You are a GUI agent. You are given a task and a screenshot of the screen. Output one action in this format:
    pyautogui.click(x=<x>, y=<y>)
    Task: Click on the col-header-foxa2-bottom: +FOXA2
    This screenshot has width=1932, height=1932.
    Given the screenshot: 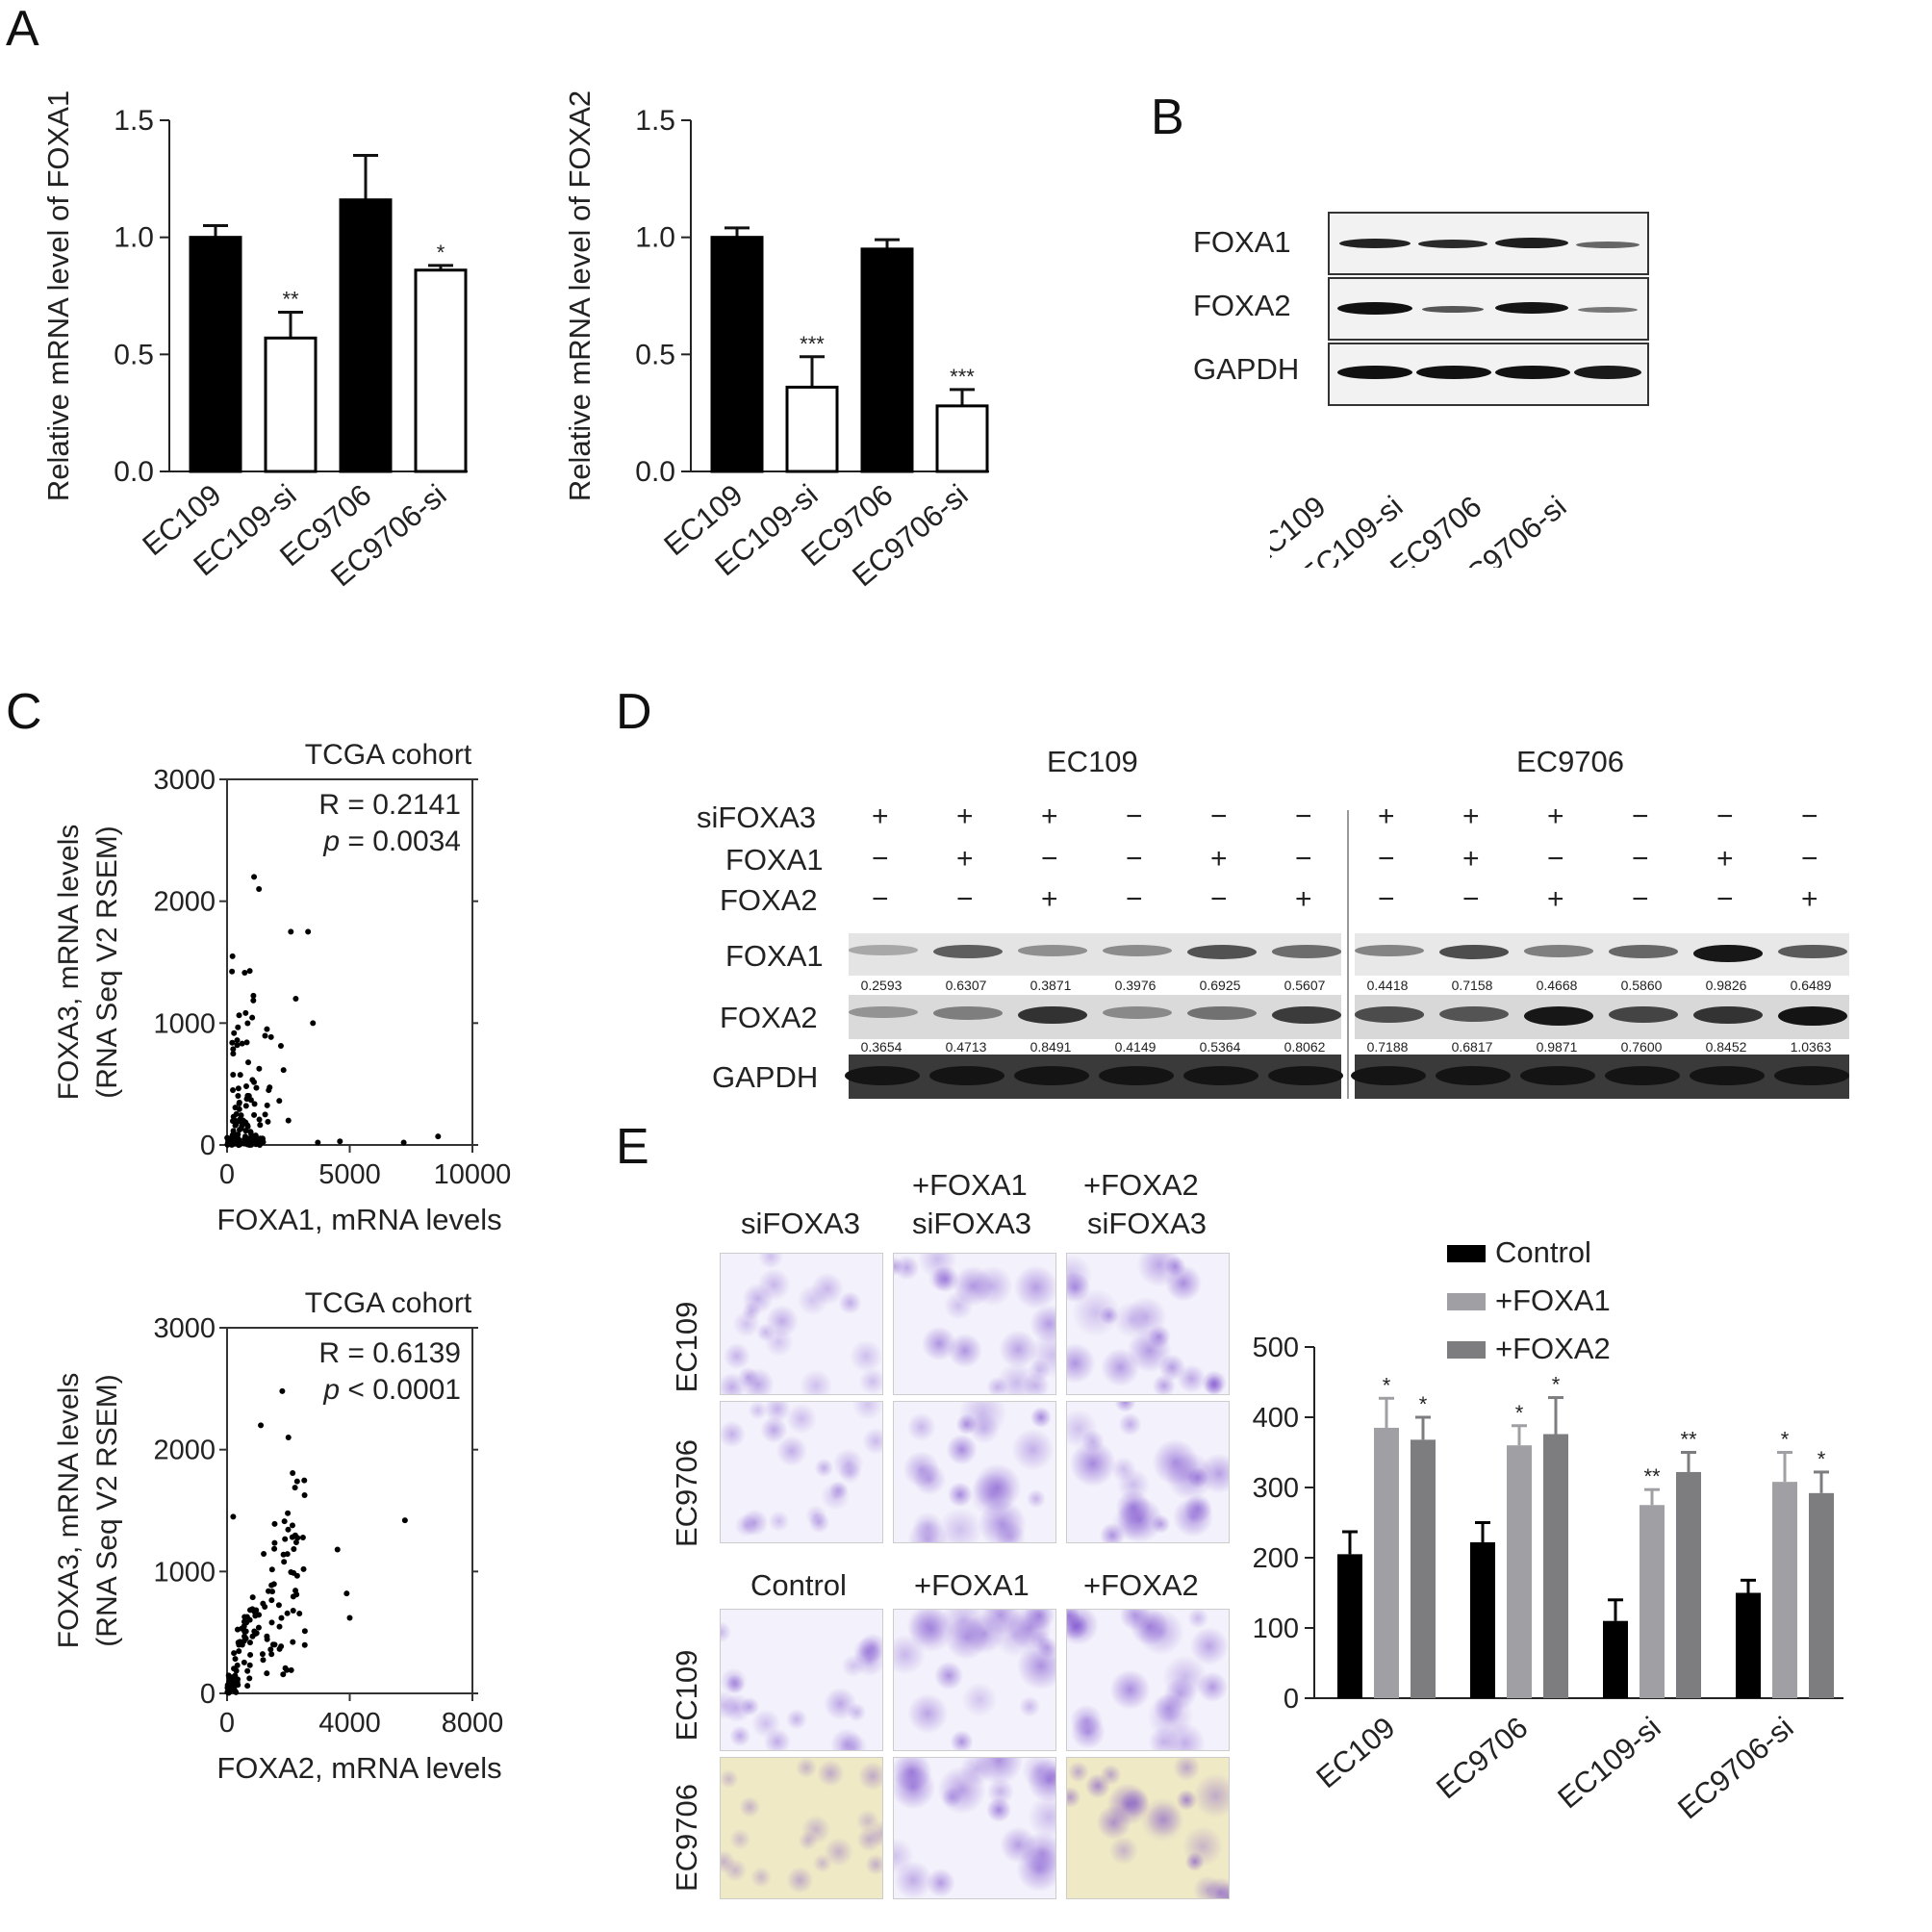 What is the action you would take?
    pyautogui.click(x=1141, y=1585)
    